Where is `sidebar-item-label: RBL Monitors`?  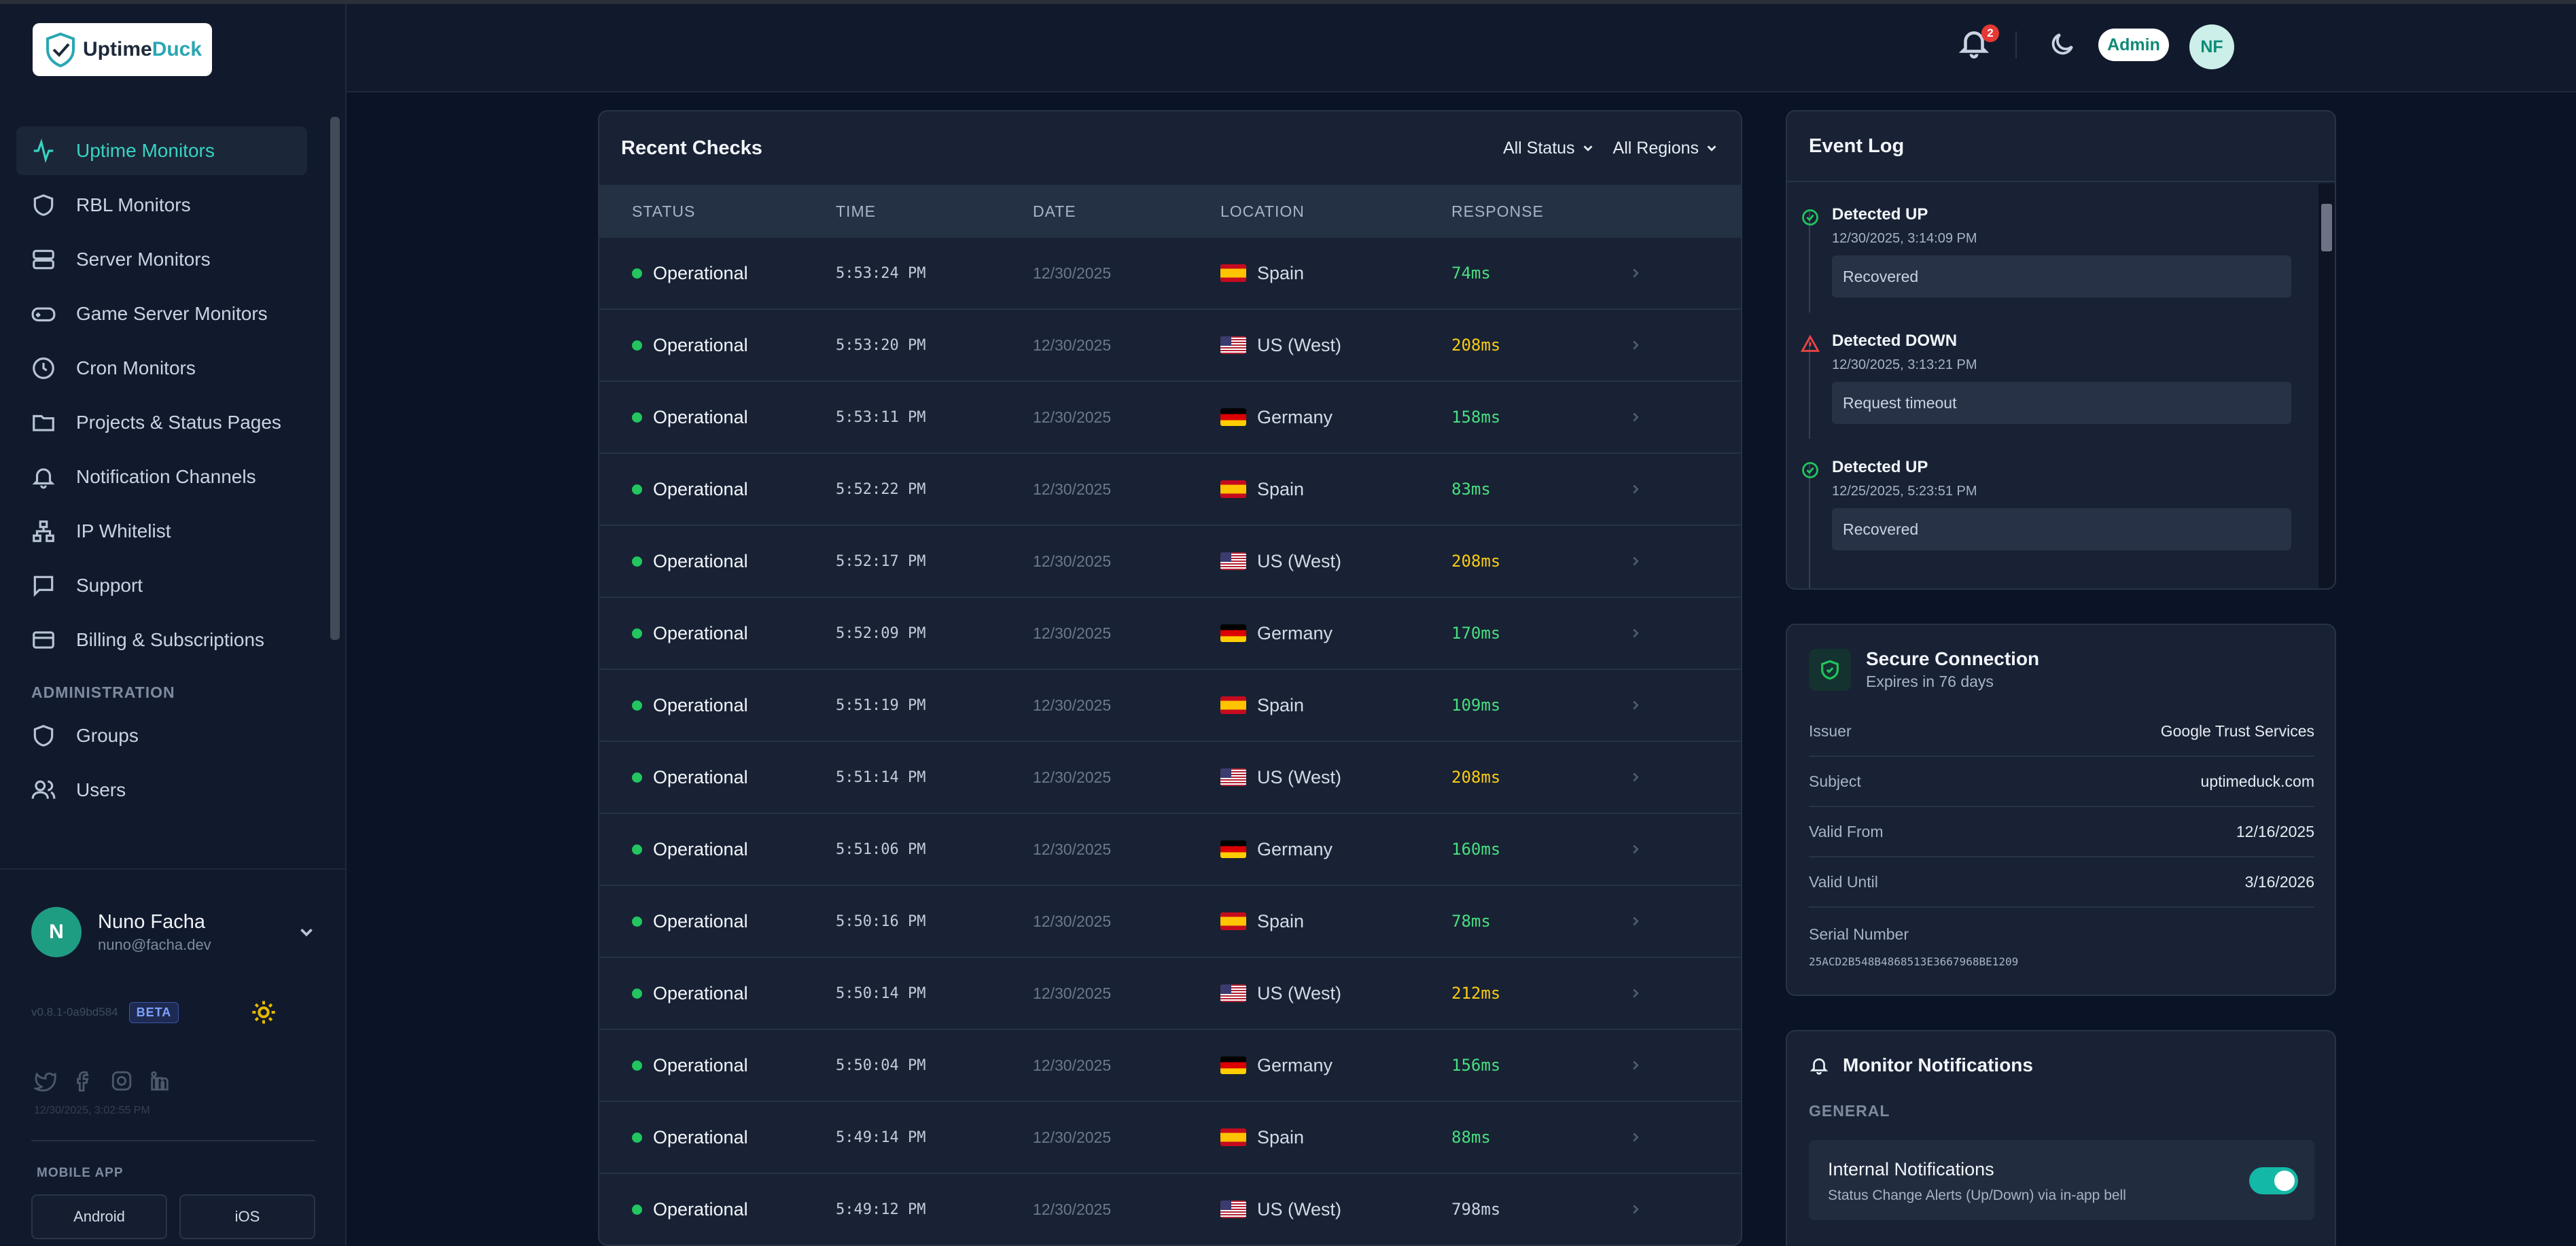
sidebar-item-label: RBL Monitors is located at coordinates (133, 205).